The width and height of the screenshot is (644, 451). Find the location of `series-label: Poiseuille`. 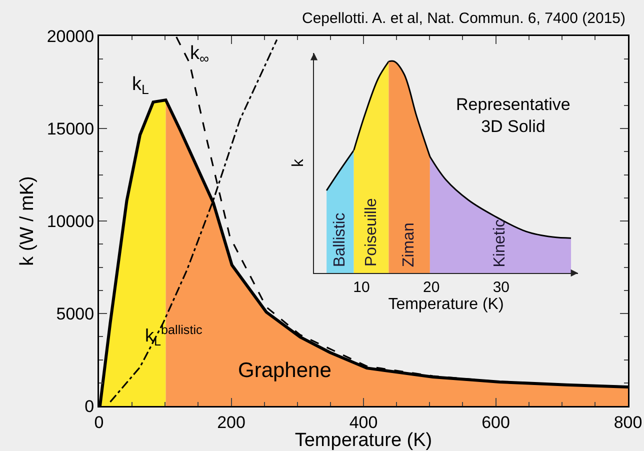

series-label: Poiseuille is located at coordinates (371, 232).